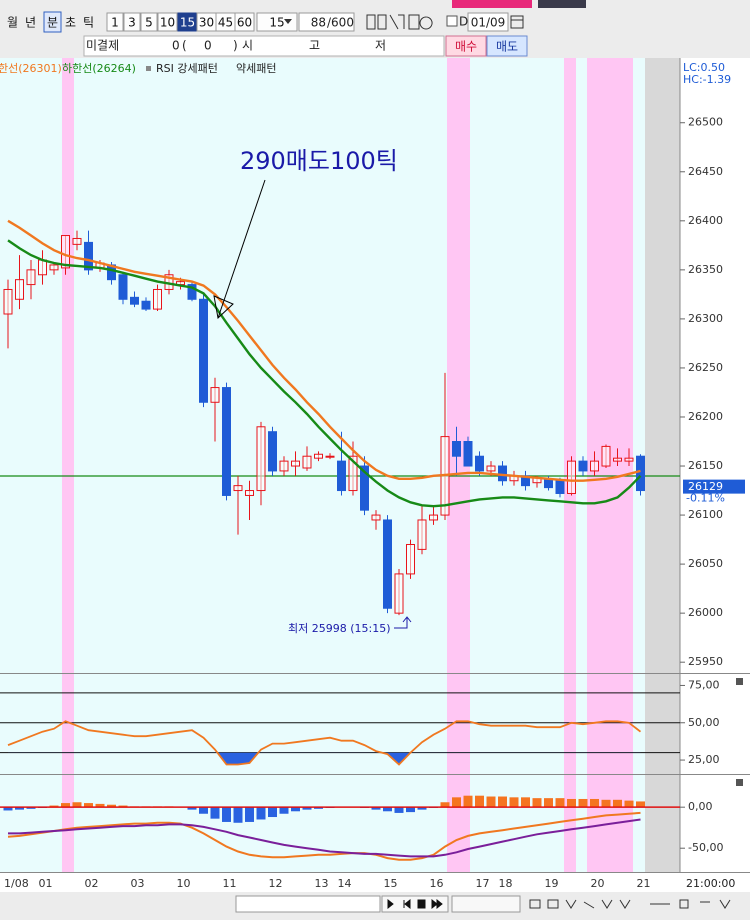 This screenshot has width=750, height=920. What do you see at coordinates (710, 883) in the screenshot?
I see `x-end-label: 21:00:00` at bounding box center [710, 883].